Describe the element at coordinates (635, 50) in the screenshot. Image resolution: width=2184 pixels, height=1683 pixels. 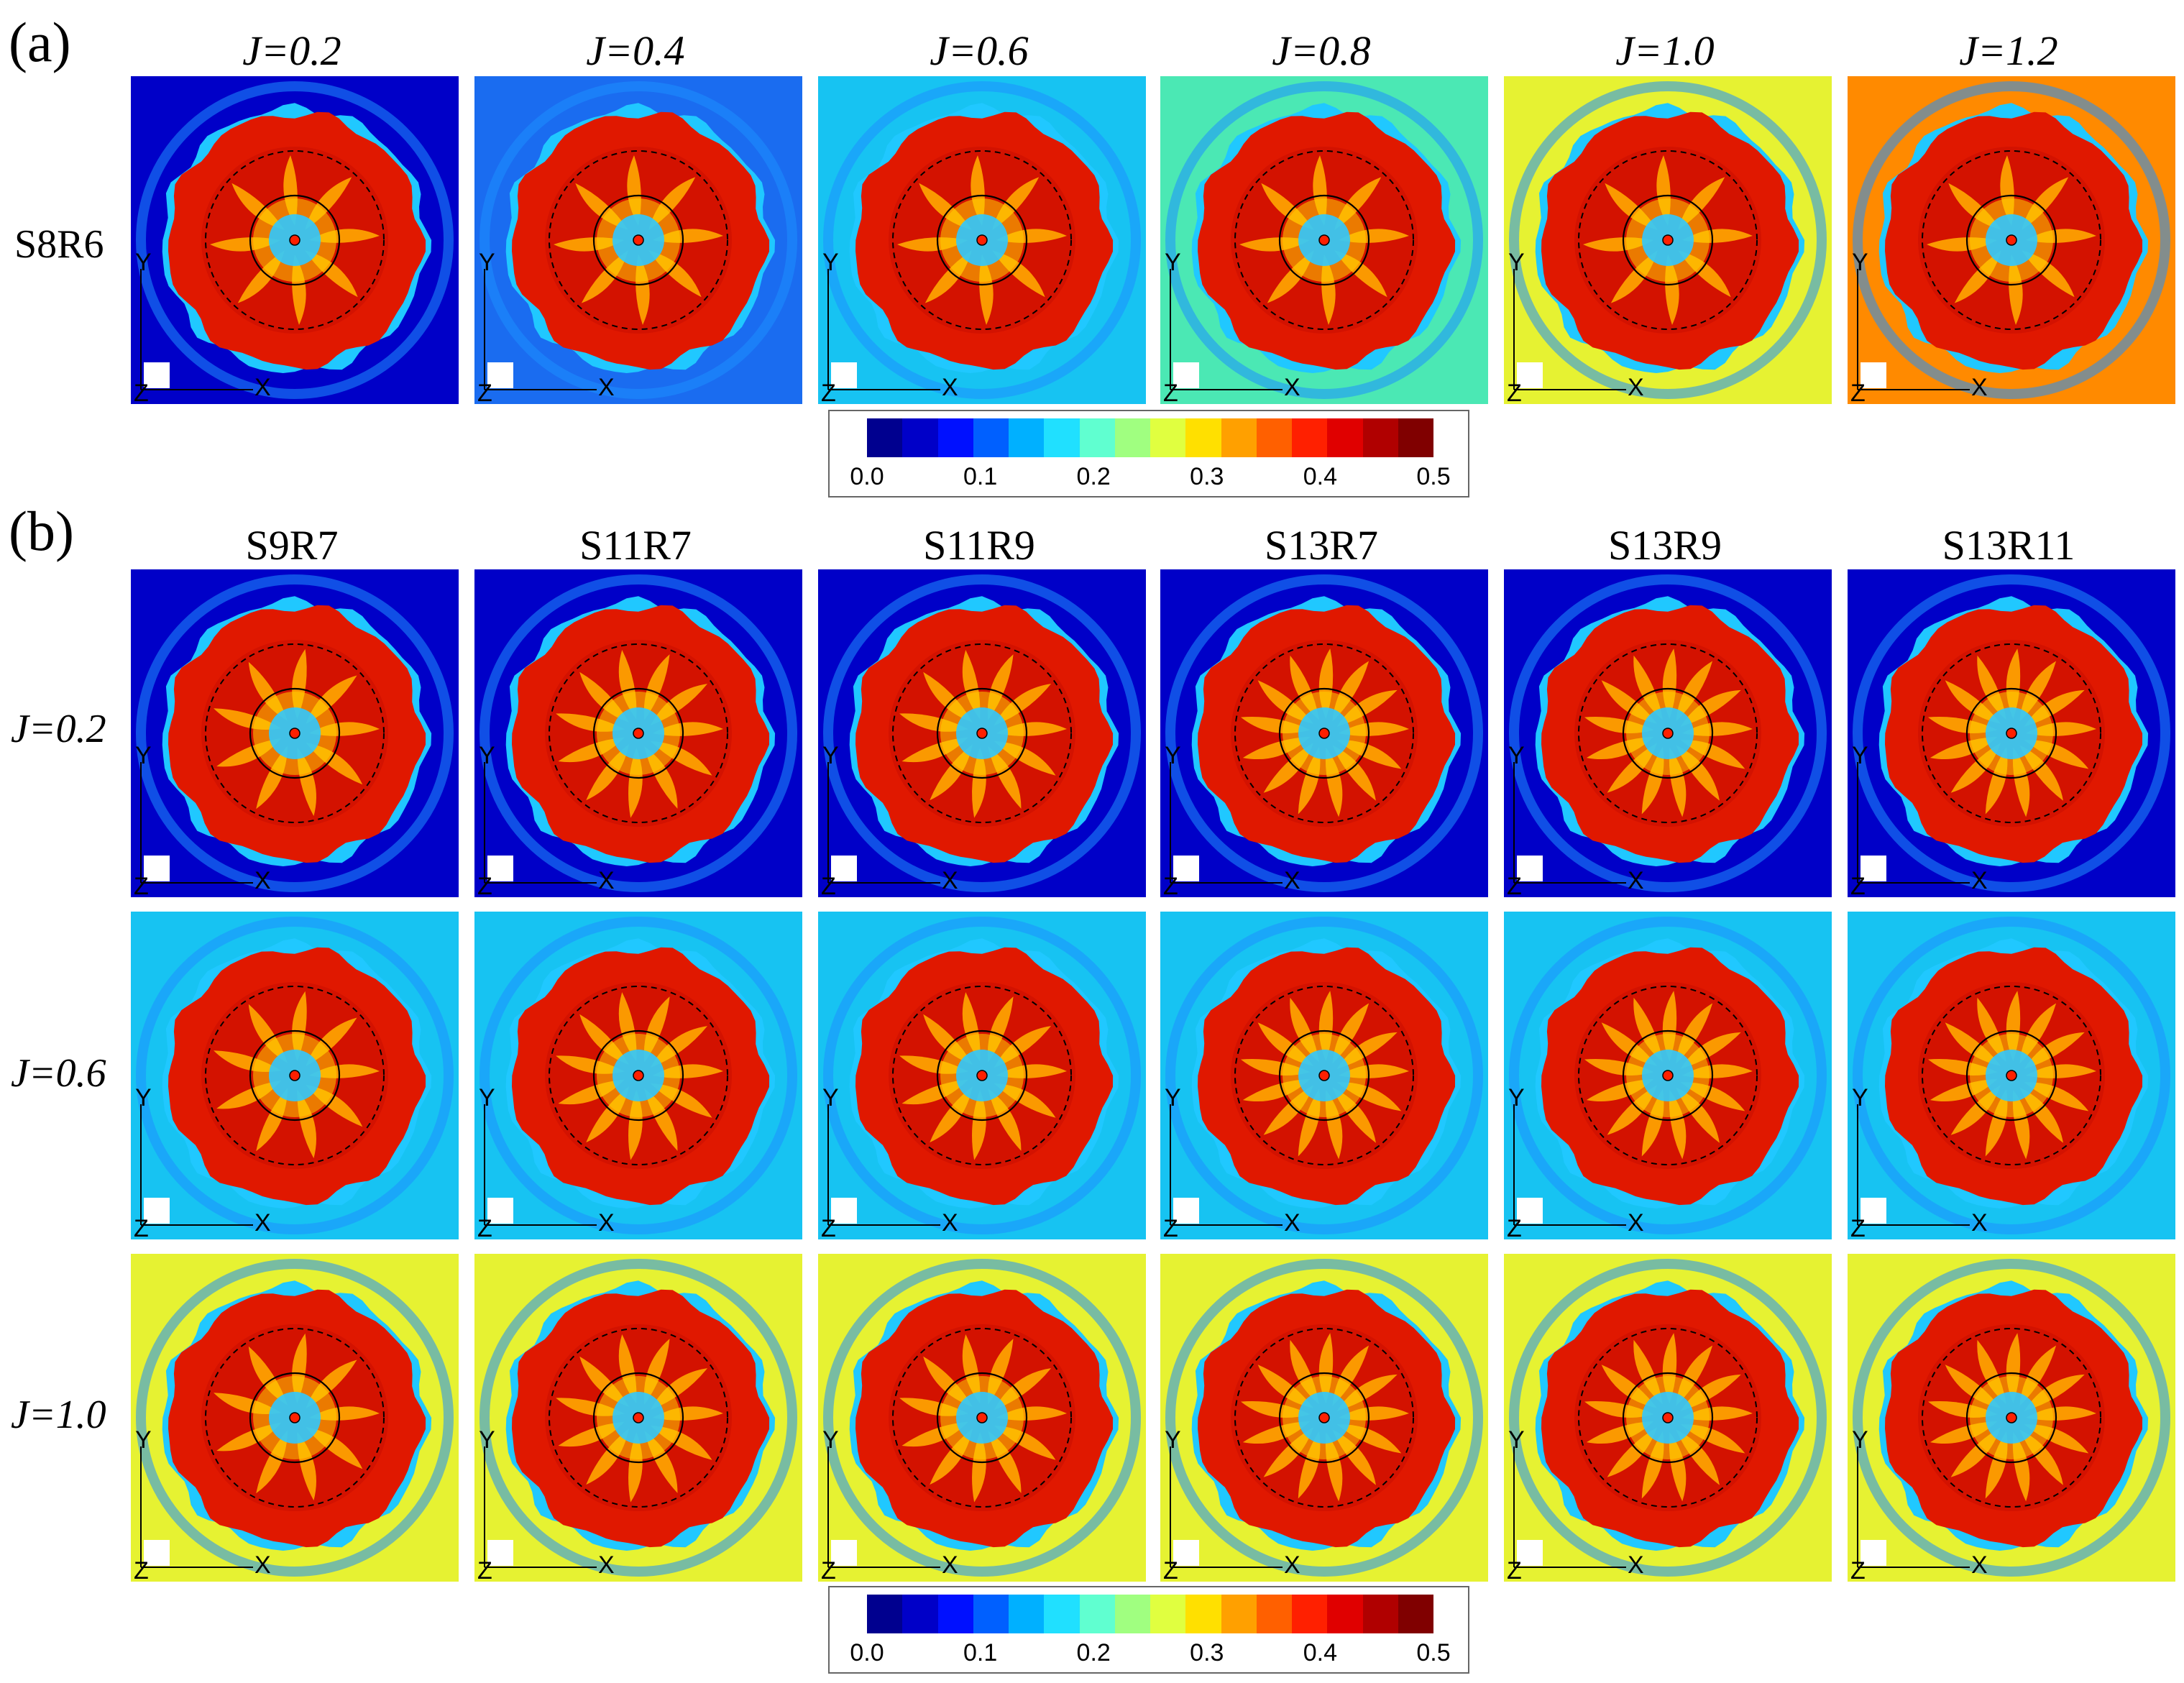
I see `col-title-a-1: J=0.4` at that location.